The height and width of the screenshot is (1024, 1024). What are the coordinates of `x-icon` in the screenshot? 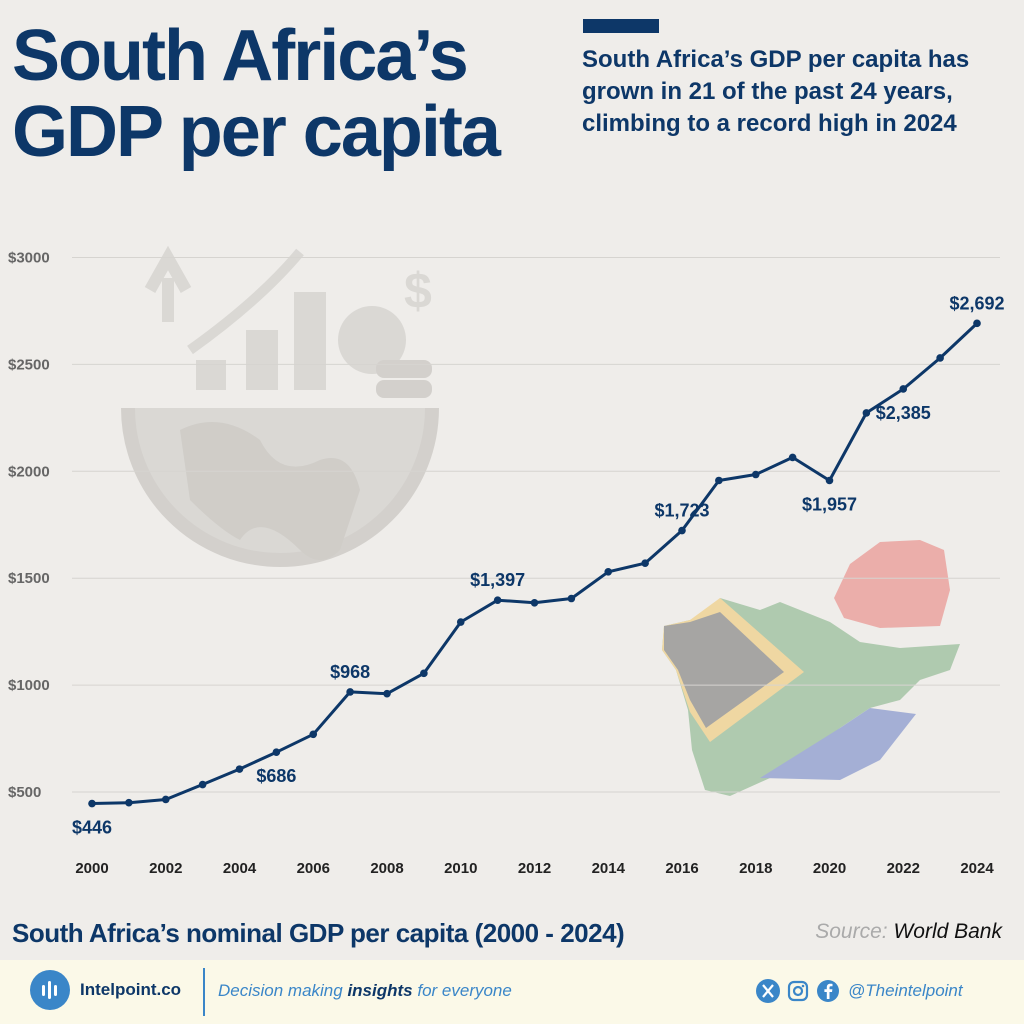 It's located at (768, 991).